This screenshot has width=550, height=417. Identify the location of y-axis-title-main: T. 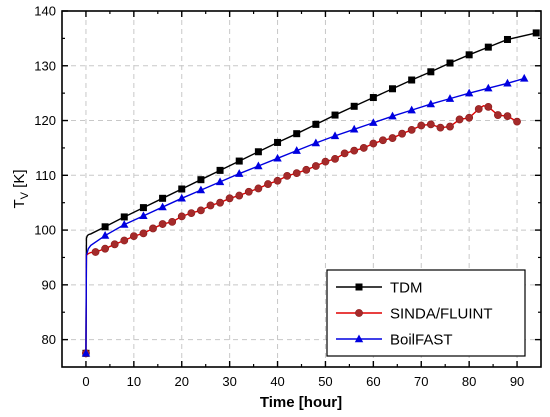
(19, 203).